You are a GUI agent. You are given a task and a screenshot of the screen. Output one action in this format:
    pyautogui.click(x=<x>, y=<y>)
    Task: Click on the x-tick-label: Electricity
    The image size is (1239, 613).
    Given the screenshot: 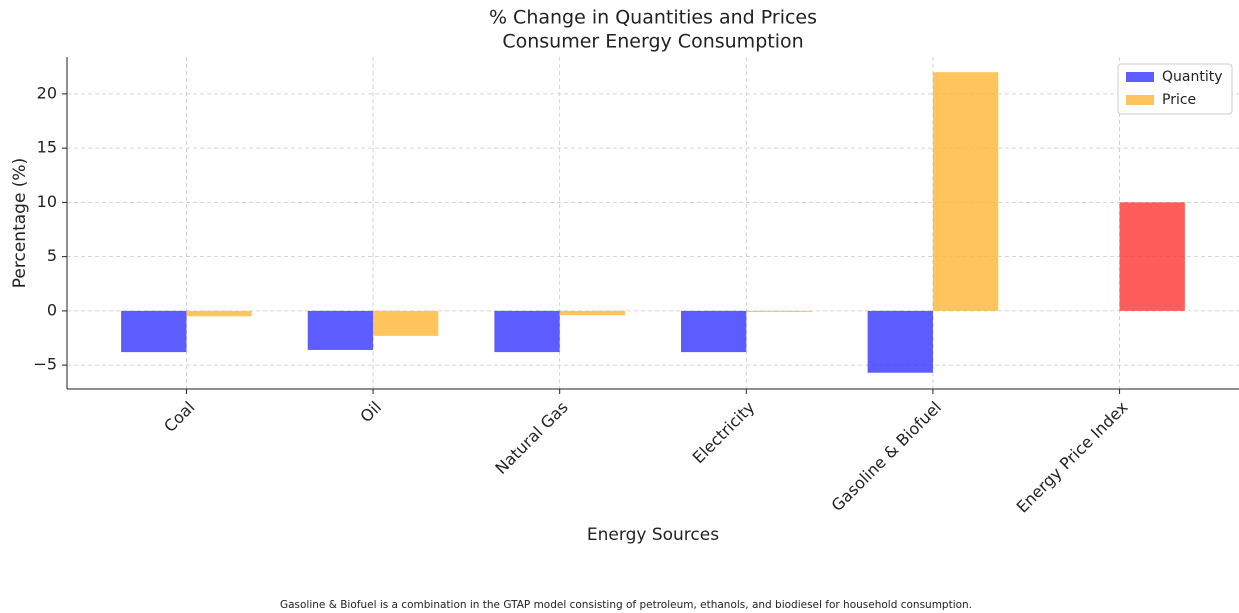 What is the action you would take?
    pyautogui.click(x=724, y=433)
    